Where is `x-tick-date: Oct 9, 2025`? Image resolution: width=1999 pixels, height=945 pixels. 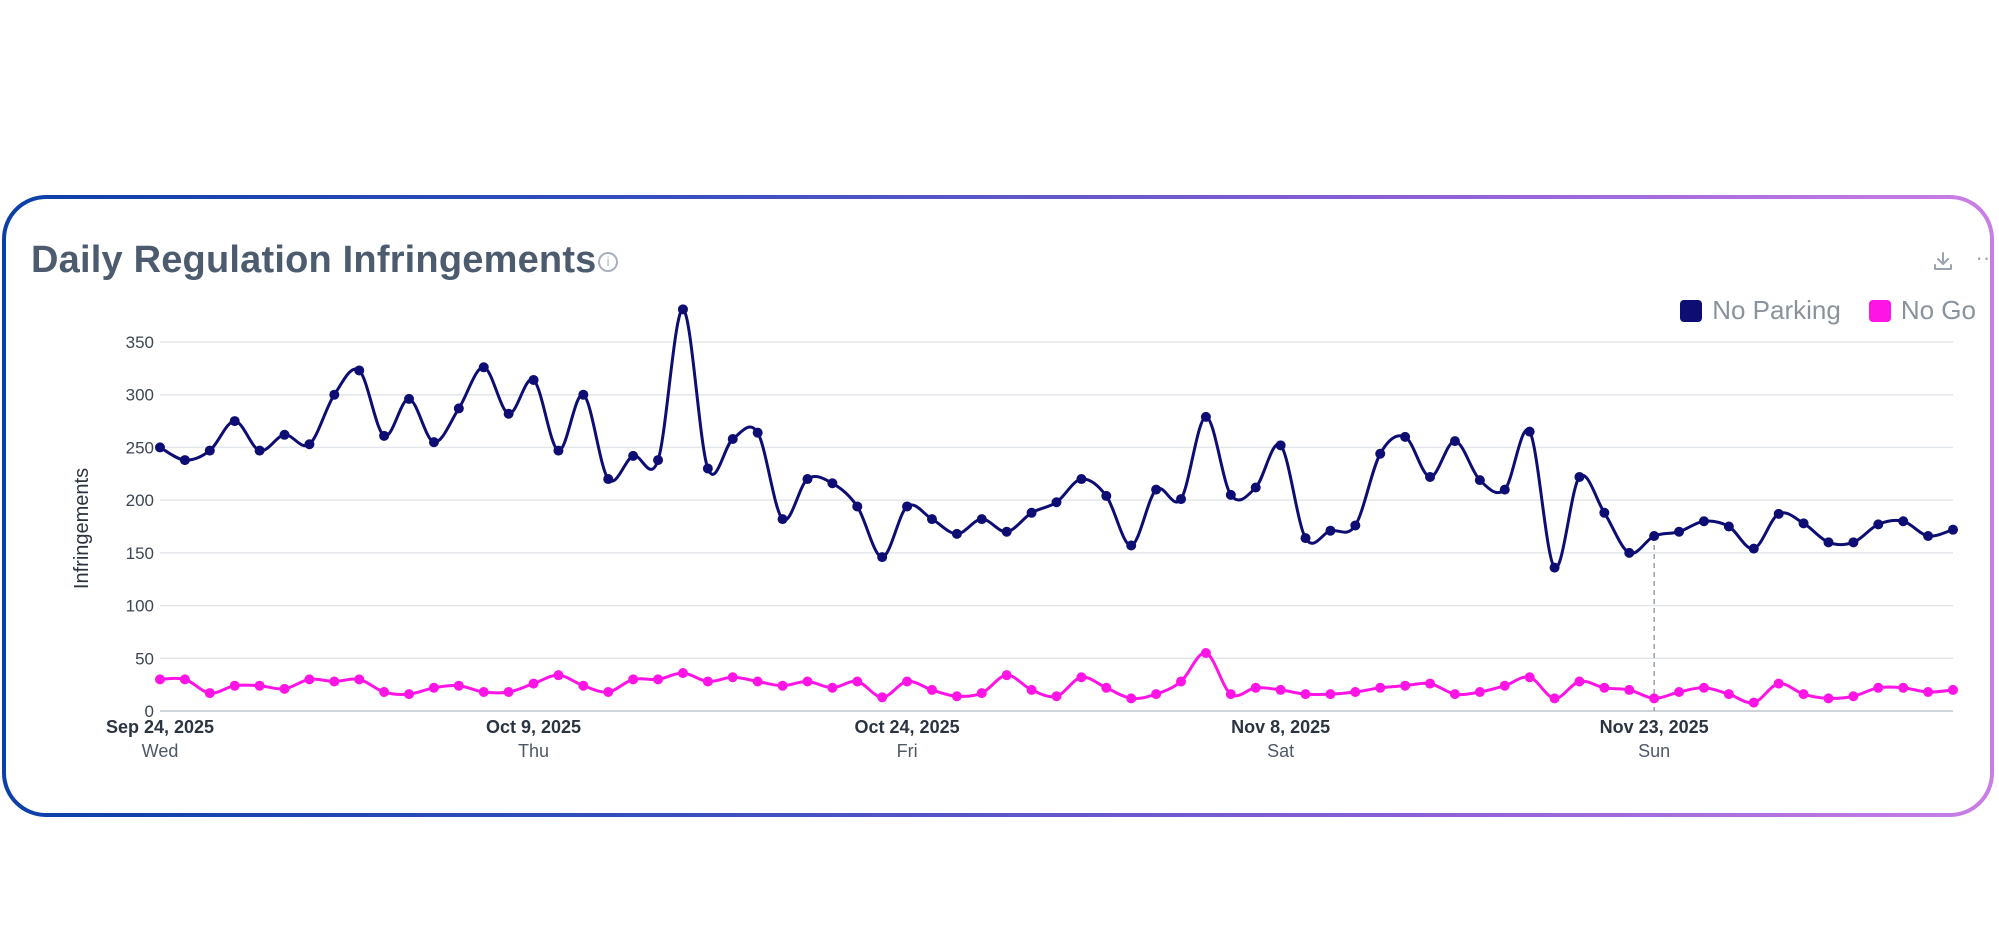 x-tick-date: Oct 9, 2025 is located at coordinates (533, 727).